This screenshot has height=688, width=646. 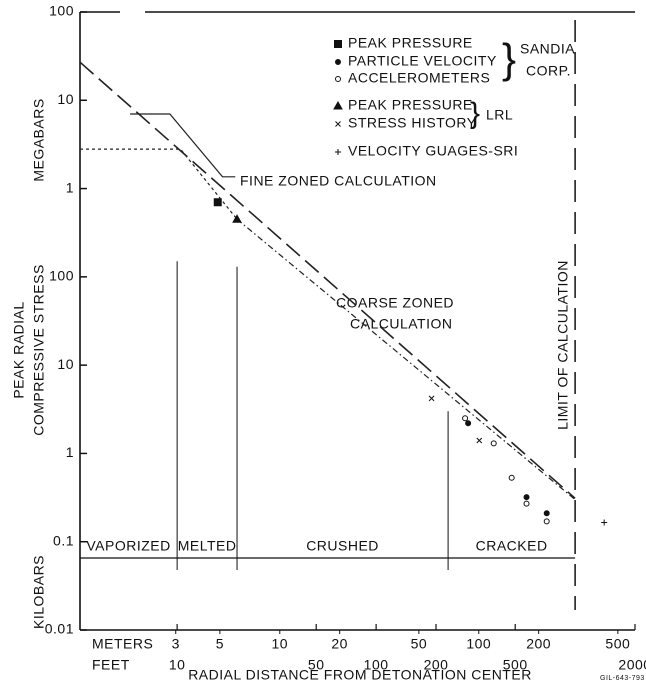 What do you see at coordinates (376, 665) in the screenshot?
I see `x-tick-label: 100` at bounding box center [376, 665].